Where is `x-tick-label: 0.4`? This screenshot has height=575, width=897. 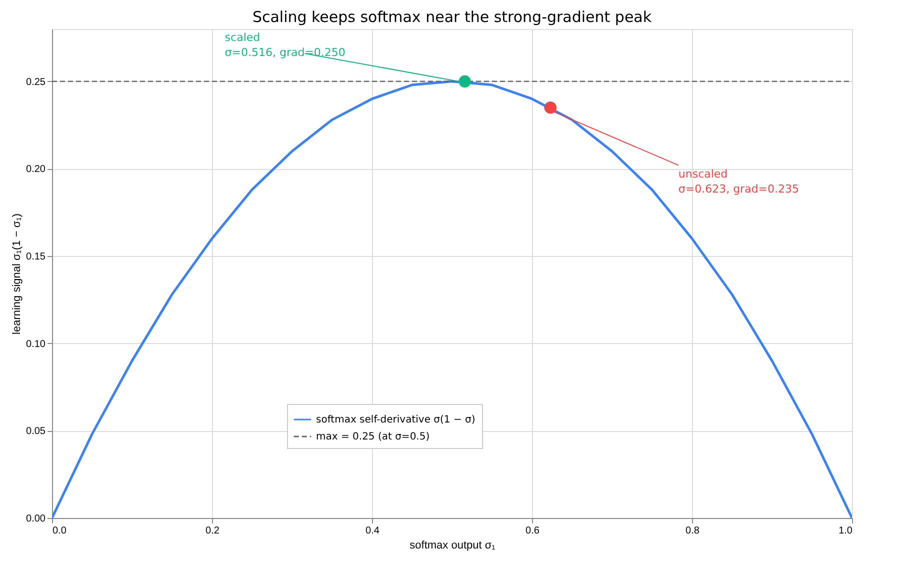
x-tick-label: 0.4 is located at coordinates (373, 531).